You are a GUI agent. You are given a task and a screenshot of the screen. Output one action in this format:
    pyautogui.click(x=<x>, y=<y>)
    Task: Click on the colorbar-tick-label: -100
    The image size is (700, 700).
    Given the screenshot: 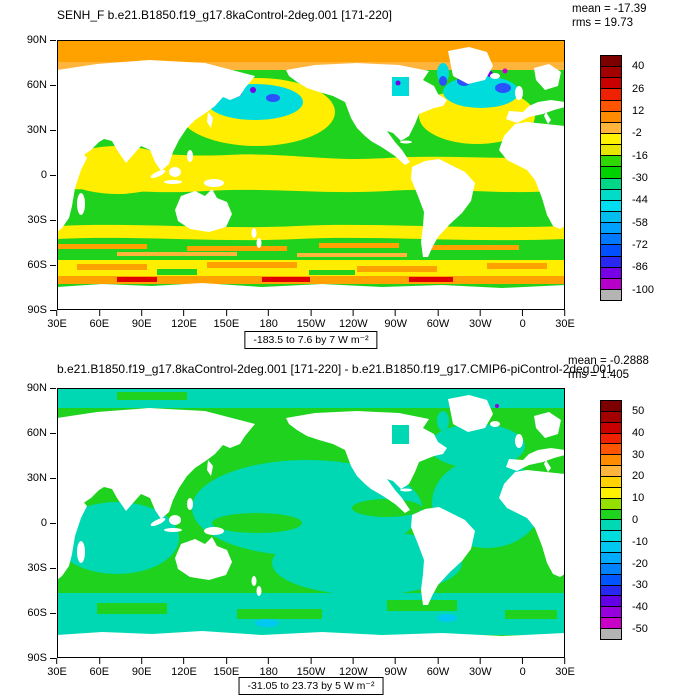 What is the action you would take?
    pyautogui.click(x=643, y=289)
    